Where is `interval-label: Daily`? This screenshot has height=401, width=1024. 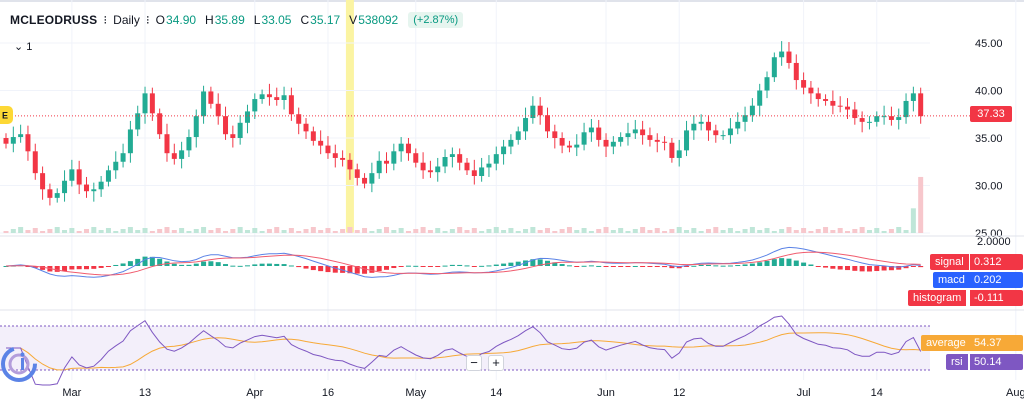
interval-label: Daily is located at coordinates (126, 20).